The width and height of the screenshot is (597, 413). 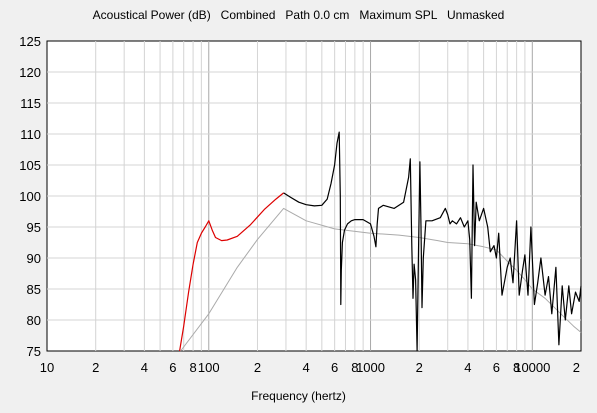 I want to click on y-tick-label: 95, so click(x=34, y=227).